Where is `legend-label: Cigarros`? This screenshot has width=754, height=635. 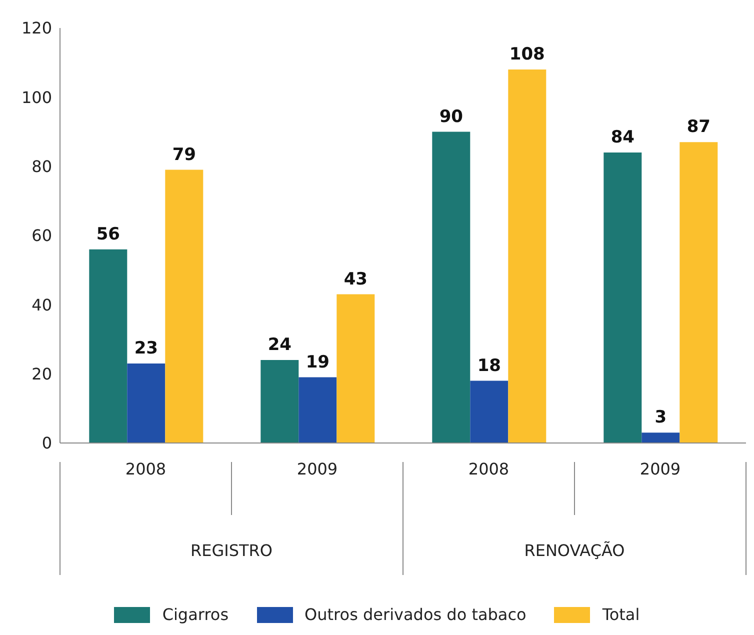
legend-label: Cigarros is located at coordinates (195, 614).